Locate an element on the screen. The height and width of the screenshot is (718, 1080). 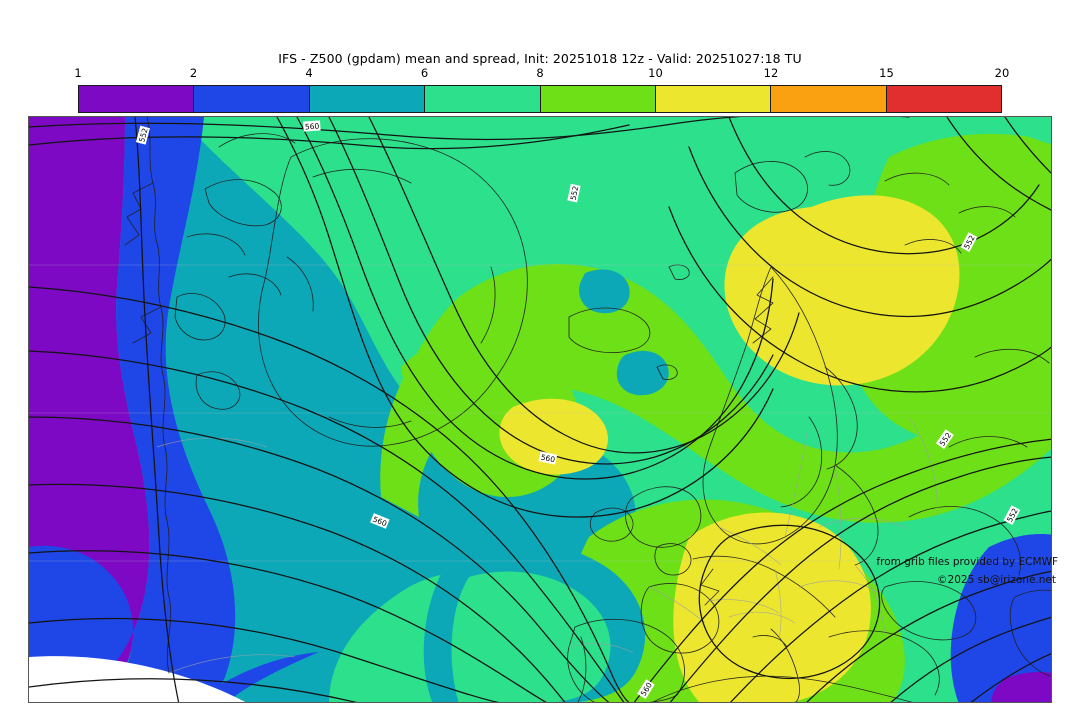
colorbar-tick-15: 15 is located at coordinates (886, 73).